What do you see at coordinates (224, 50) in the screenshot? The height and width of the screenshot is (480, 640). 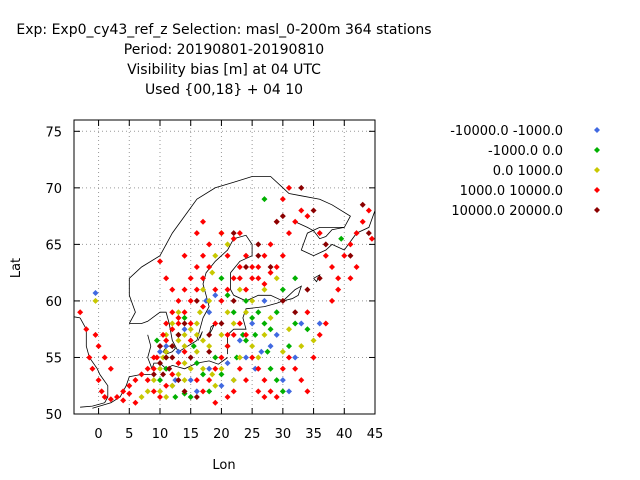 I see `title-line-2: Period: 20190801-20190810` at bounding box center [224, 50].